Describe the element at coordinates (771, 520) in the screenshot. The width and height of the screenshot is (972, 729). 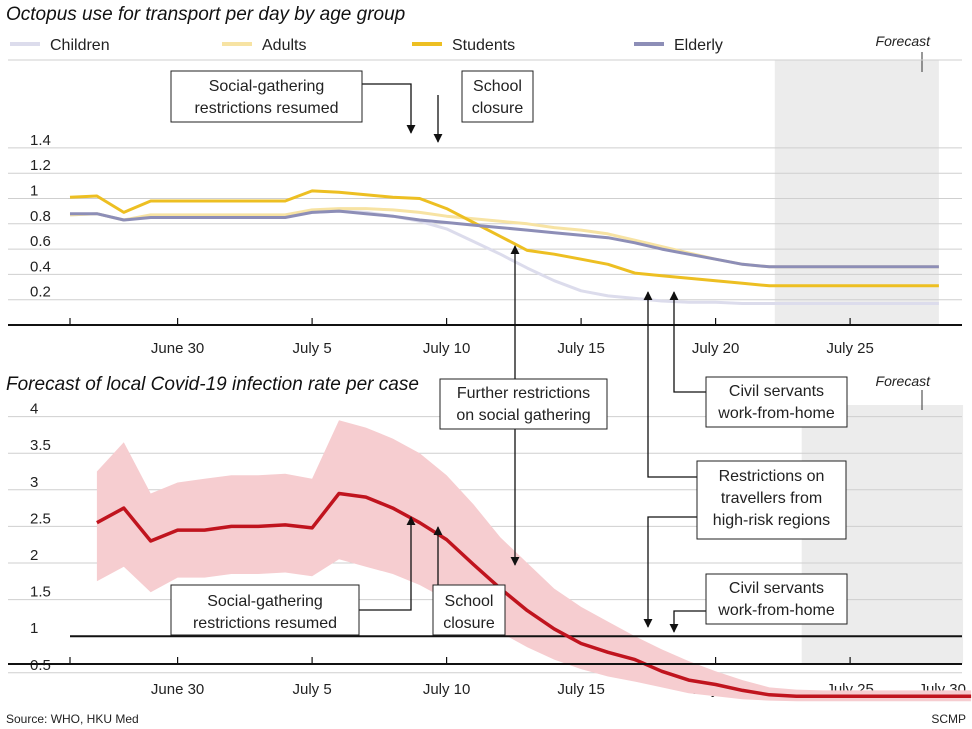
I see `annotation-line: high-risk regions` at that location.